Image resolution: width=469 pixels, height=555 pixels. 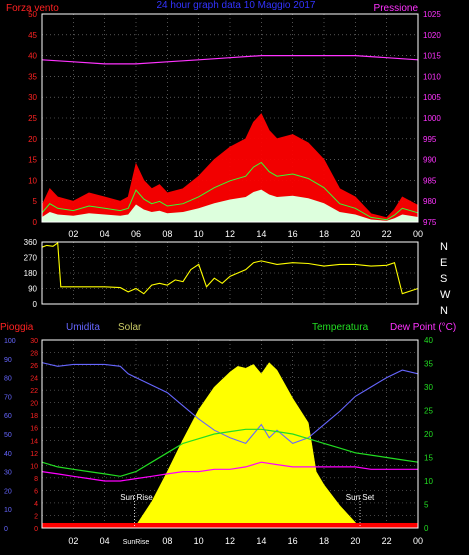 What do you see at coordinates (423, 327) in the screenshot?
I see `dewpoint-axis-label: Dew Point (°C)` at bounding box center [423, 327].